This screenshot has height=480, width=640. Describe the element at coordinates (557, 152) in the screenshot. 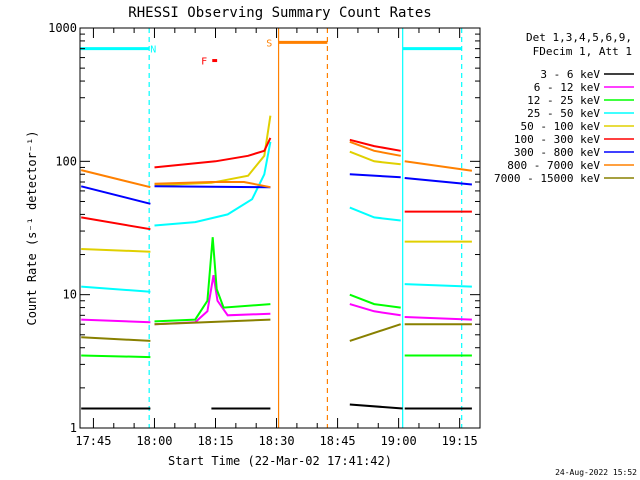

I see `legend-label: 300 - 800 keV` at that location.